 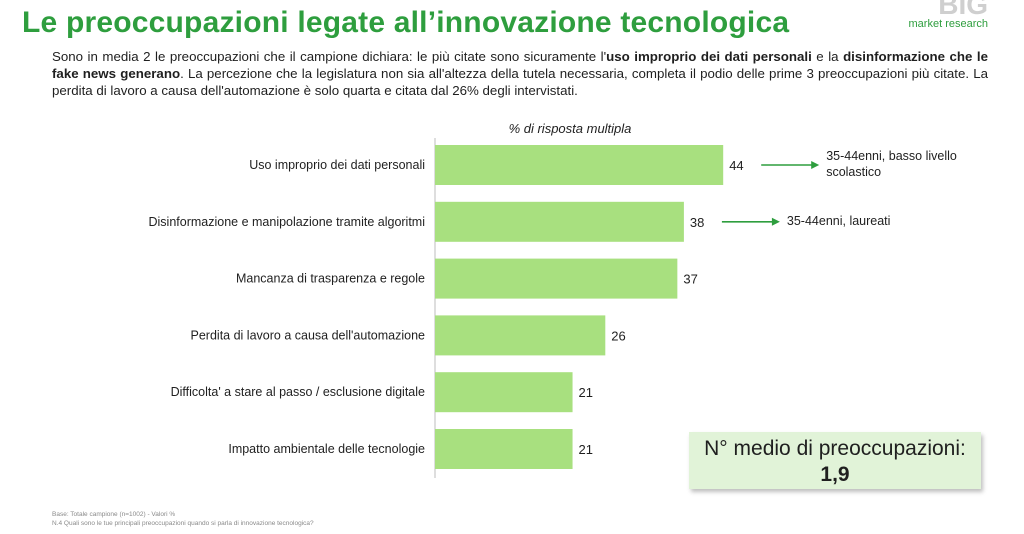 What do you see at coordinates (326, 449) in the screenshot?
I see `category-label: Impatto ambientale delle tecnologie` at bounding box center [326, 449].